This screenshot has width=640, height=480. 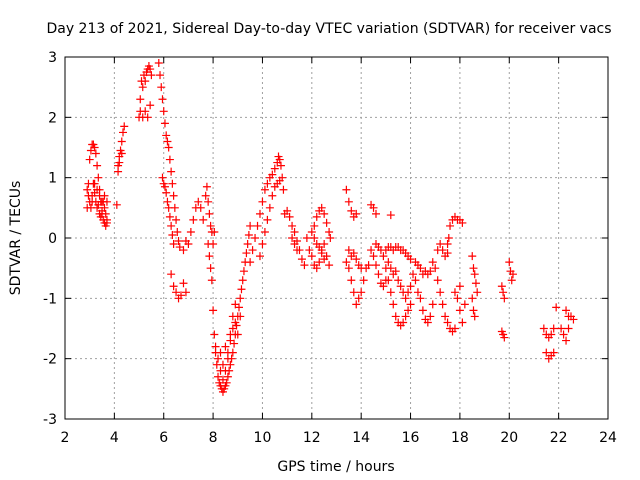 What do you see at coordinates (52, 239) in the screenshot?
I see `y-tick-label: 0` at bounding box center [52, 239].